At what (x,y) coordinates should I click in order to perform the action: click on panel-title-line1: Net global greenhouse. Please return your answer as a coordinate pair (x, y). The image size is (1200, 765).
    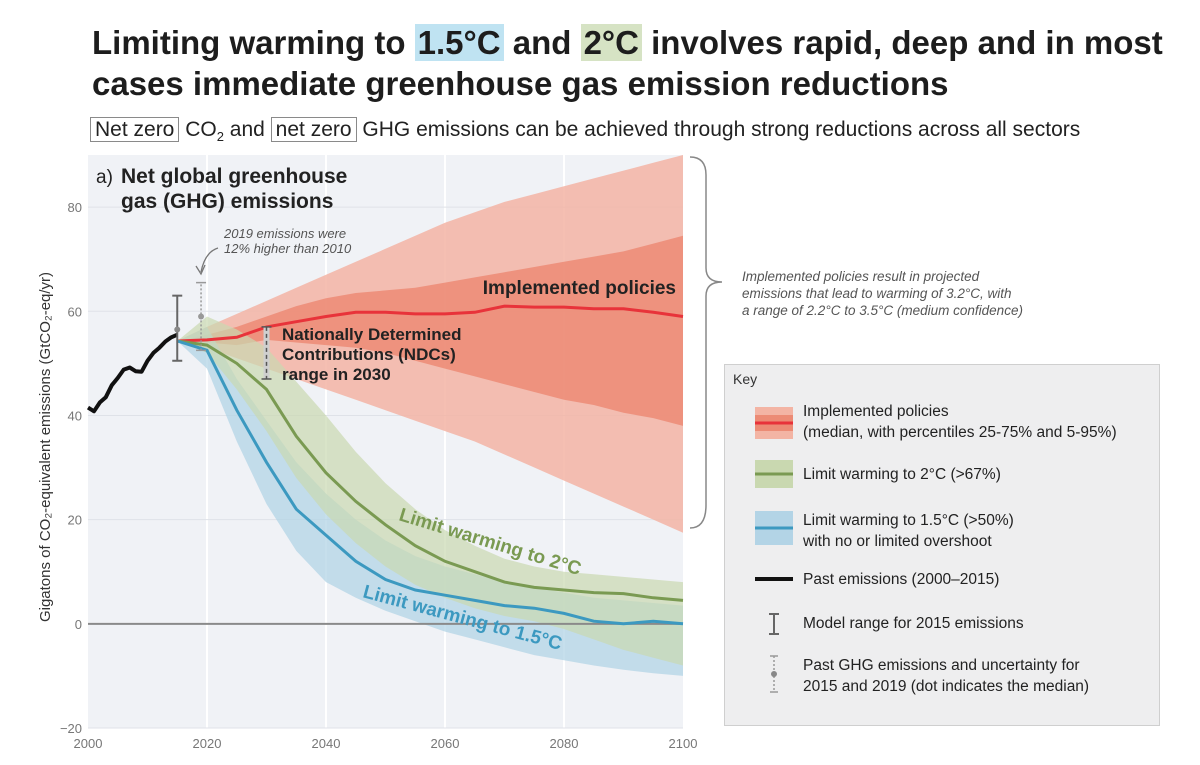
    Looking at the image, I should click on (234, 176).